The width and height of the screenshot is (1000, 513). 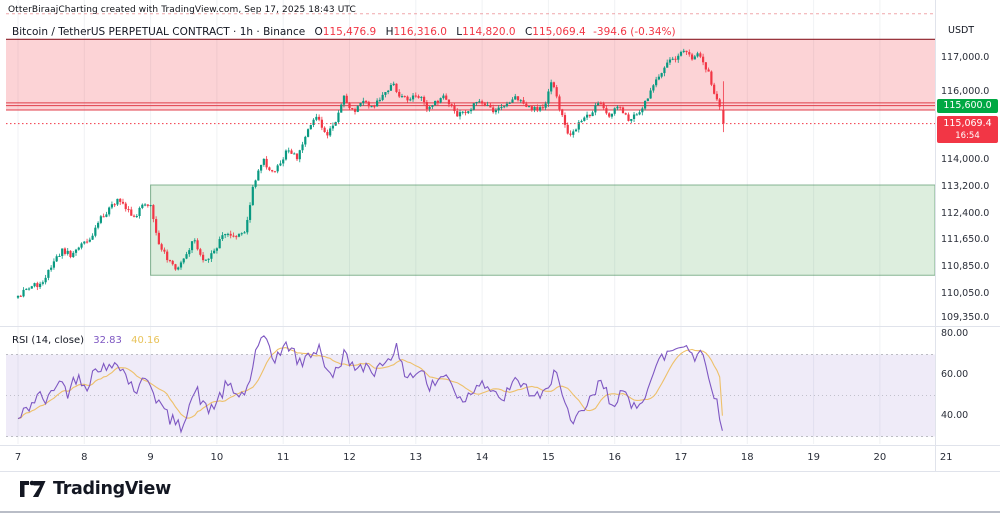 What do you see at coordinates (416, 457) in the screenshot?
I see `time-tick: 13` at bounding box center [416, 457].